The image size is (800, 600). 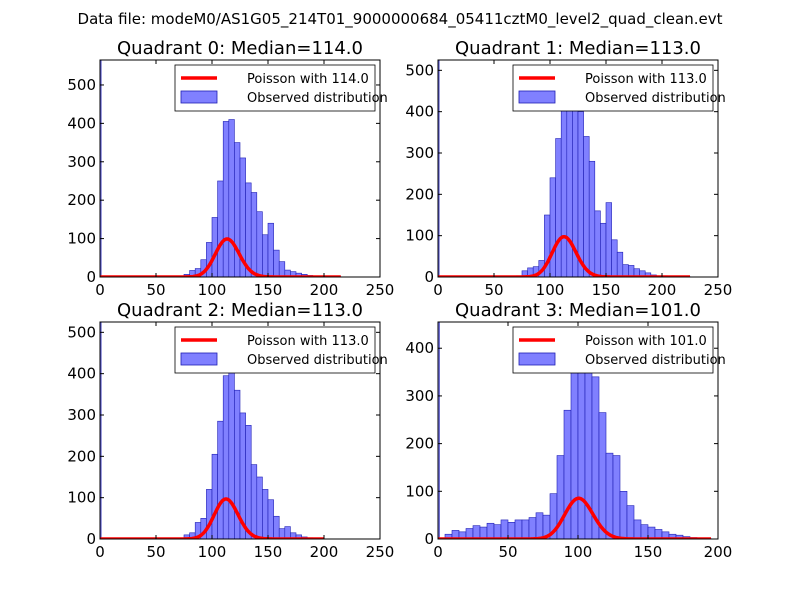 What do you see at coordinates (578, 48) in the screenshot?
I see `subplot-title: Quadrant 1: Median=113.0` at bounding box center [578, 48].